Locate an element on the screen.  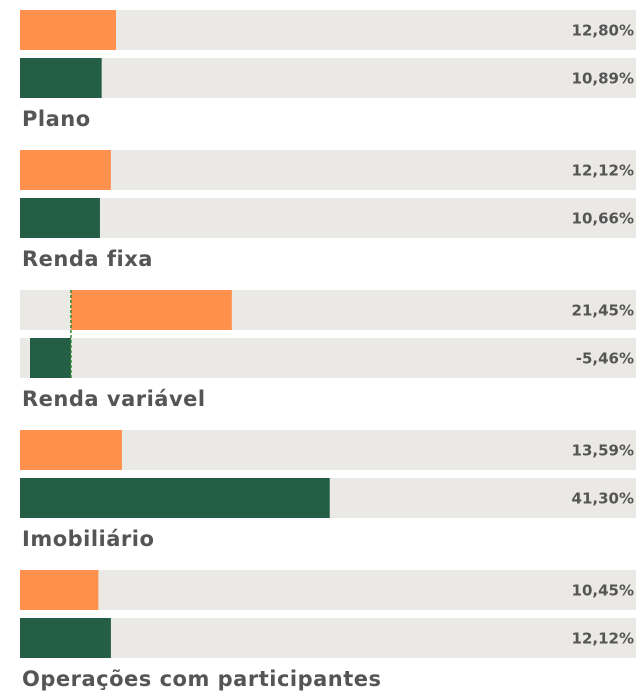
group-heading: Operações com participantes is located at coordinates (202, 679).